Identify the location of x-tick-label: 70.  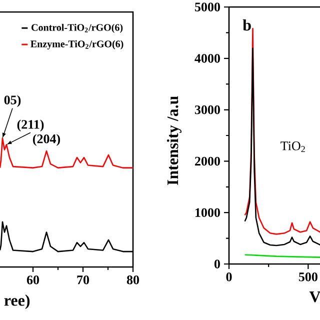
(83, 280).